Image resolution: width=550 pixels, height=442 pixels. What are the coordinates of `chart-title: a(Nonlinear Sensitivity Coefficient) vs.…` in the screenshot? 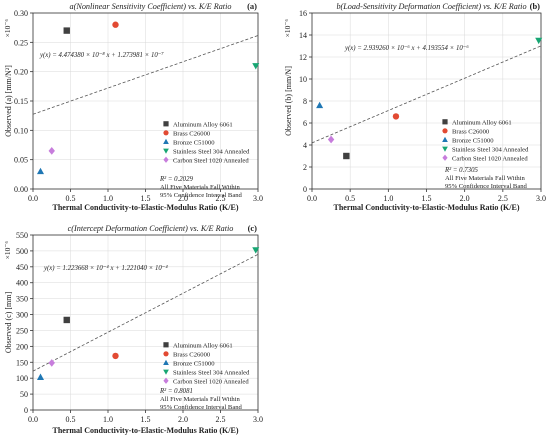 It's located at (151, 6).